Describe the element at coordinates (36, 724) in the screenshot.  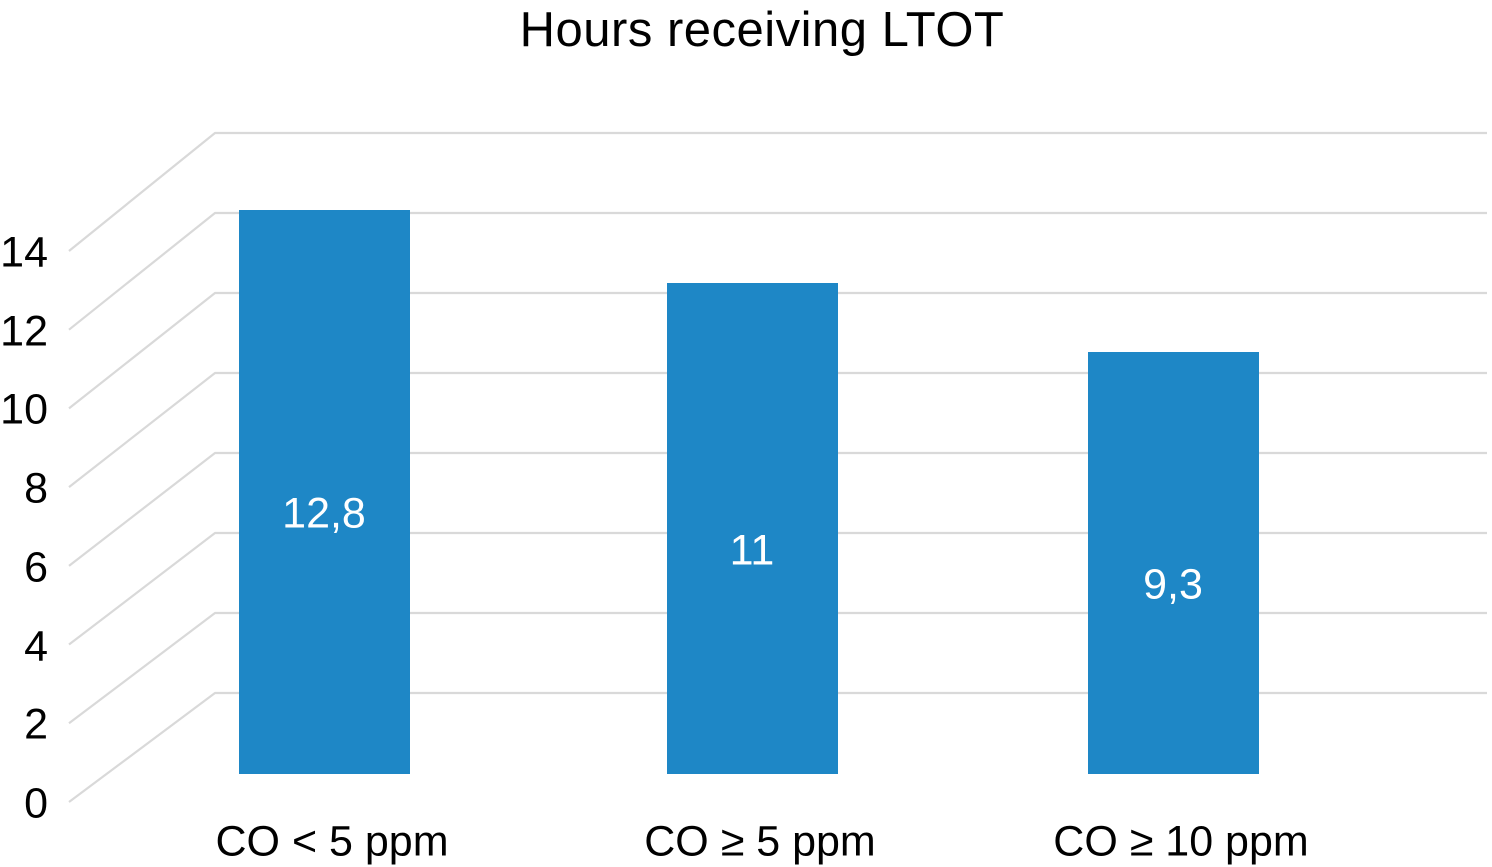
I see `y-tick-label-2: 2` at that location.